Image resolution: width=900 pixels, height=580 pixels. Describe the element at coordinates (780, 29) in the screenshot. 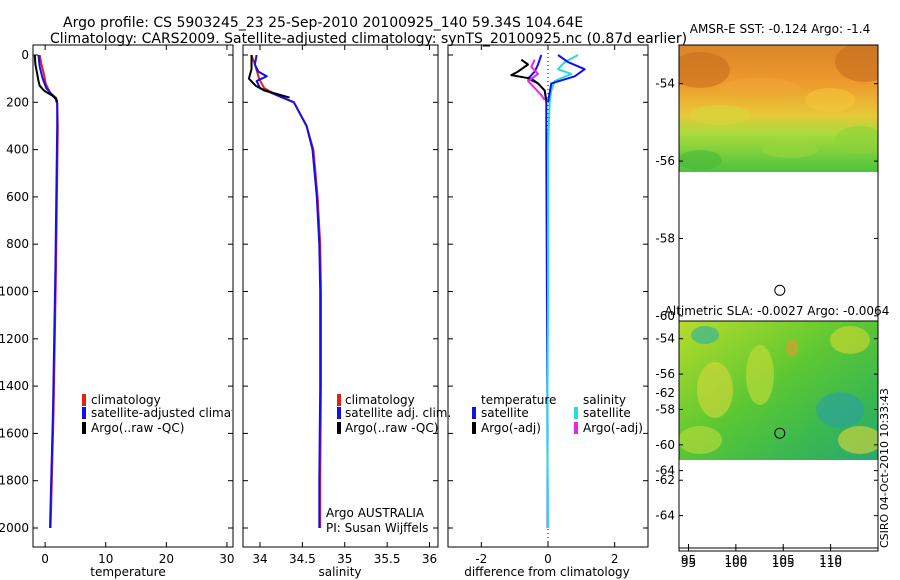

I see `sst-map-title: AMSR-E SST: -0.124 Argo: -1.4` at that location.